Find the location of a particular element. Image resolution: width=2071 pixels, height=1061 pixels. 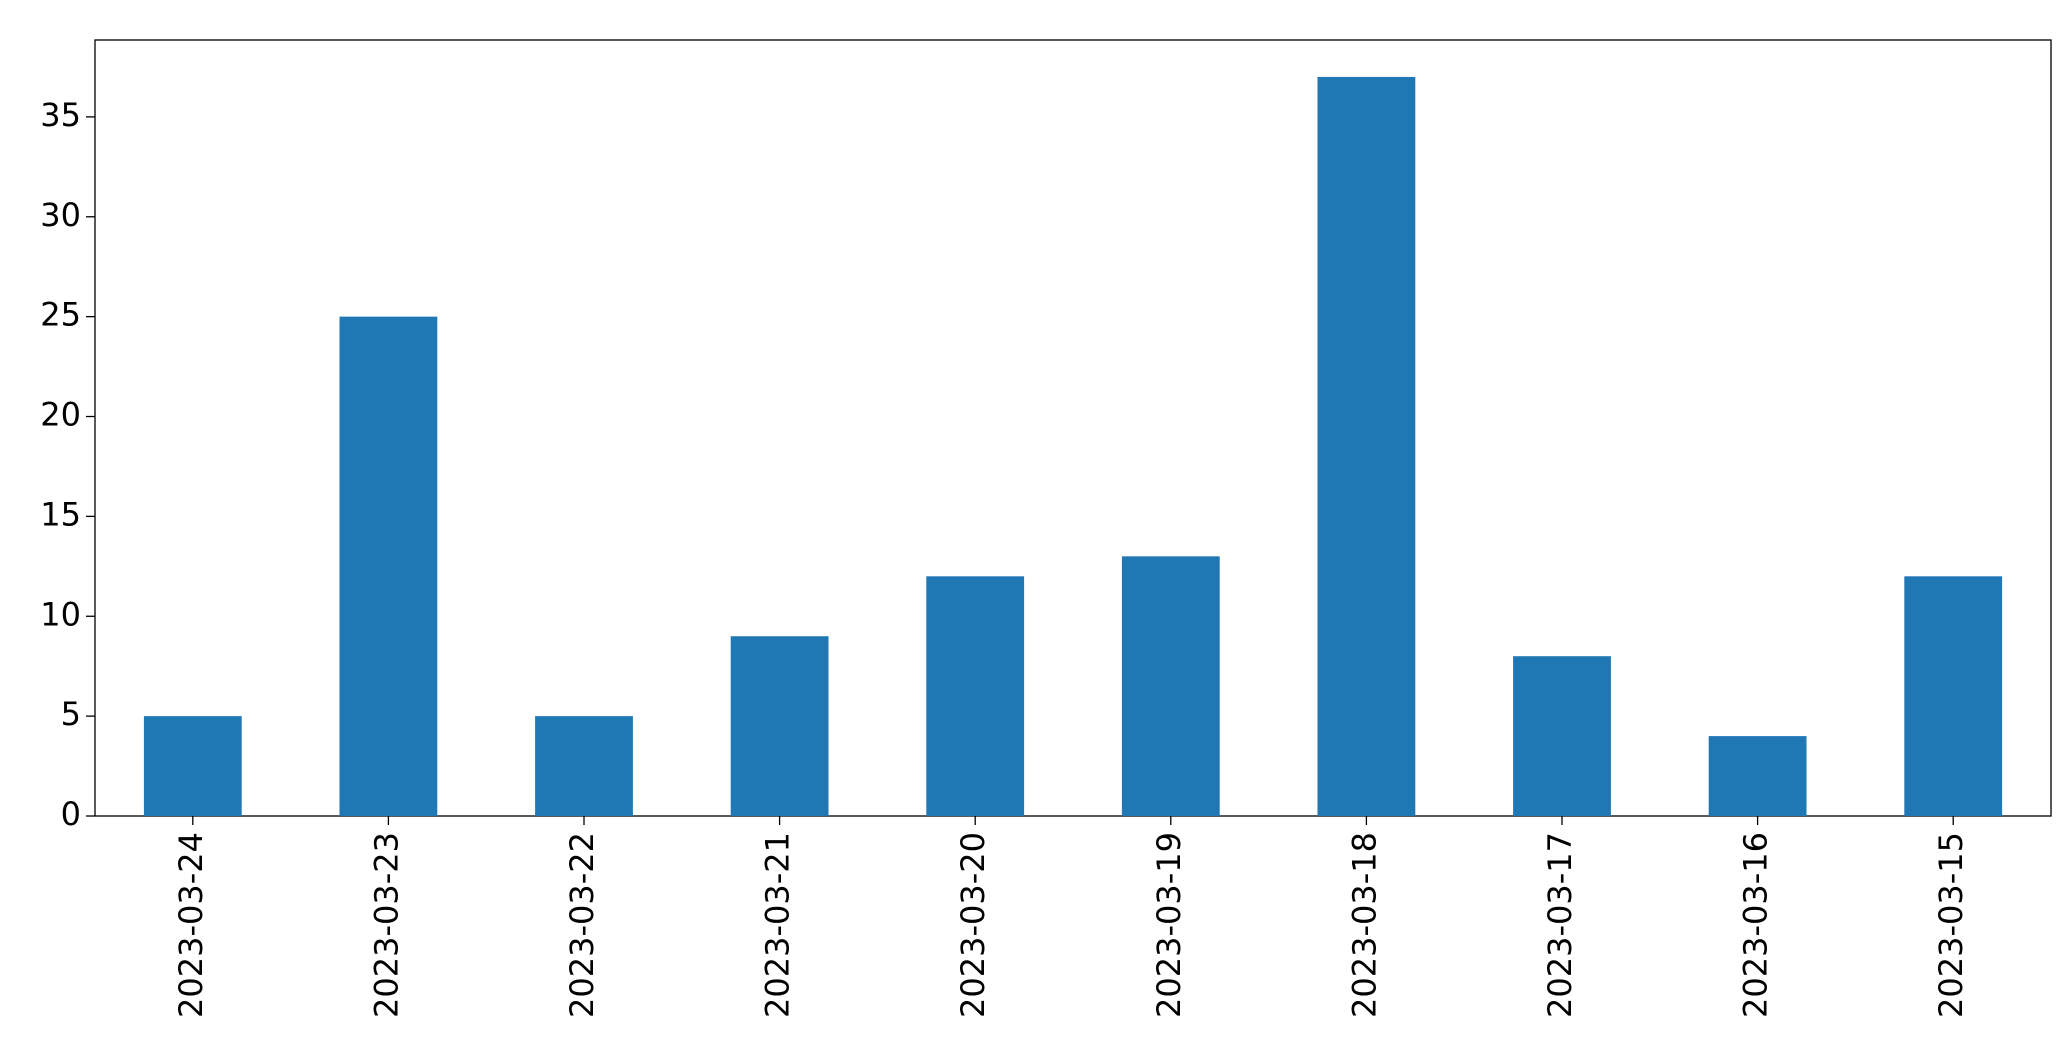

y-tick-label: 20 is located at coordinates (60, 415).